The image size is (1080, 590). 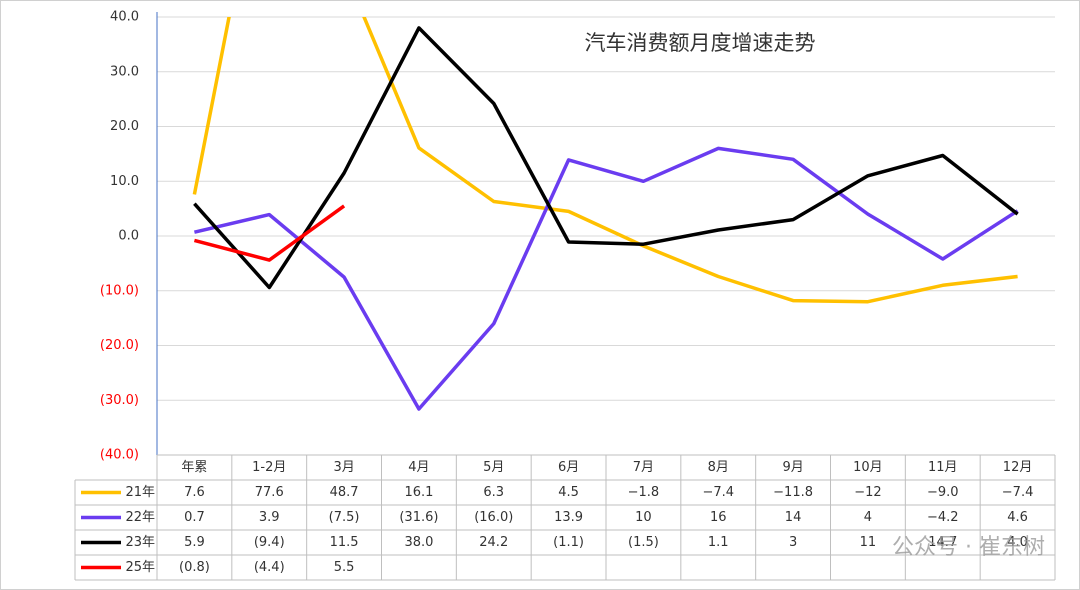 I want to click on table-cell: 4.5, so click(x=568, y=492).